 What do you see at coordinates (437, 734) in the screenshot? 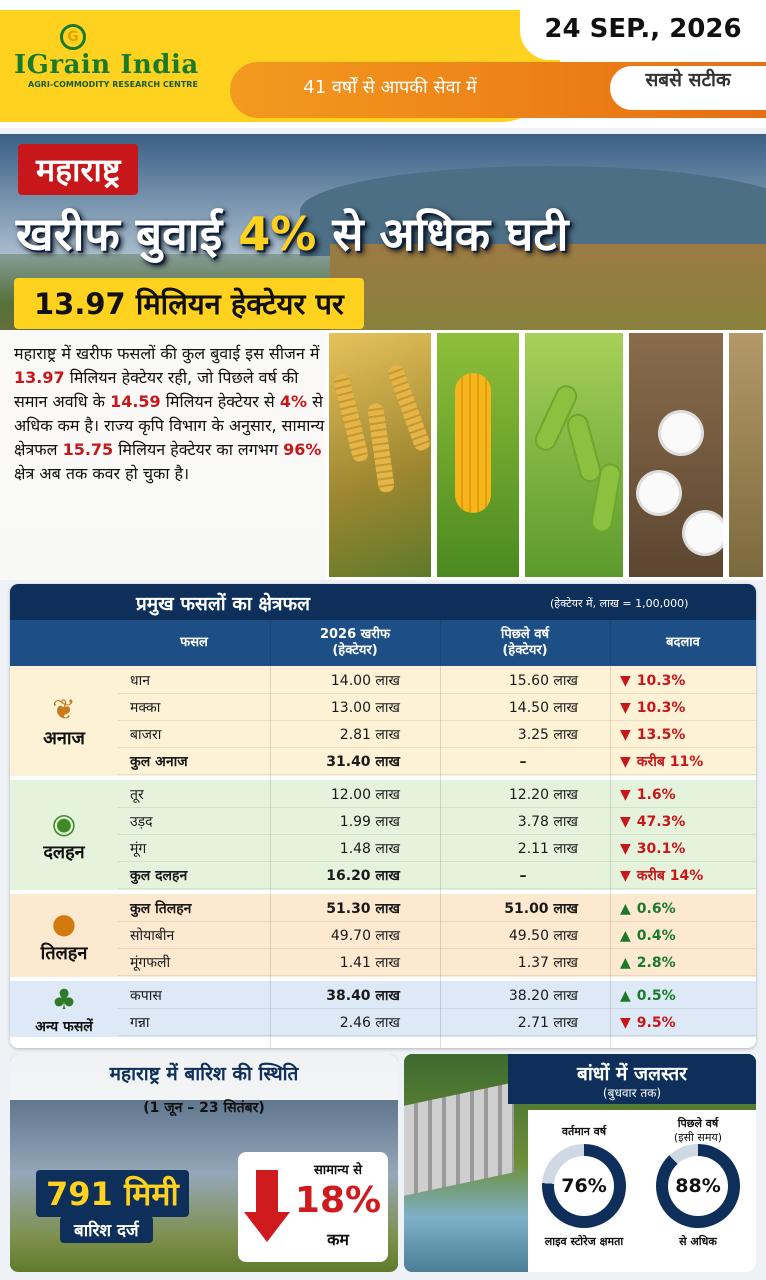
I see `table-row: बाजरा 2.81 लाख 3.25 लाख ▼ 13.5%` at bounding box center [437, 734].